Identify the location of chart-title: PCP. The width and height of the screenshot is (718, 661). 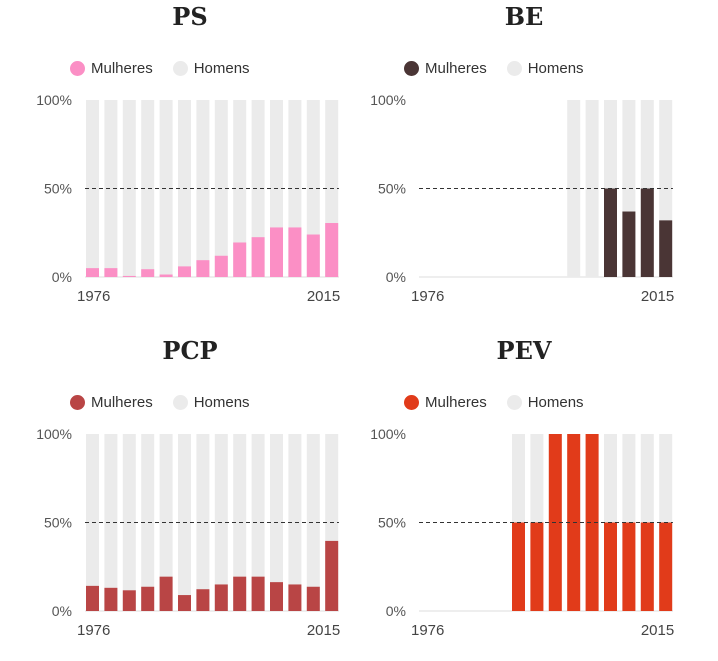
(190, 350).